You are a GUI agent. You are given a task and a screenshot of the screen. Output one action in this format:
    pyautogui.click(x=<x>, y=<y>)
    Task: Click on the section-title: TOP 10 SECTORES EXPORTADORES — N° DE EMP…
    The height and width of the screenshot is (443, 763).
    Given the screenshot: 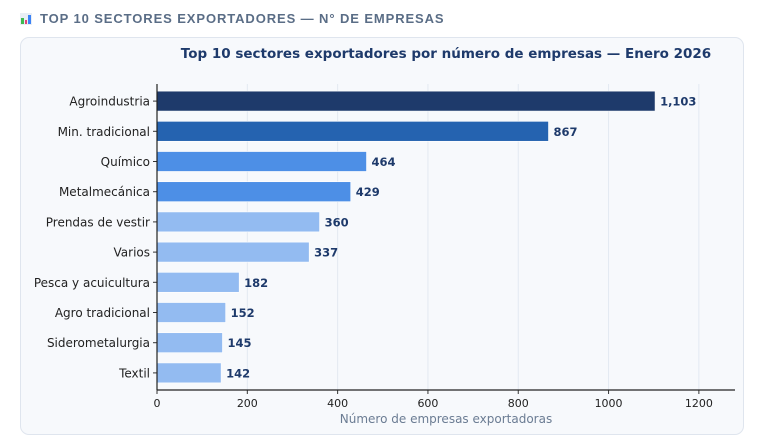 What is the action you would take?
    pyautogui.click(x=242, y=18)
    